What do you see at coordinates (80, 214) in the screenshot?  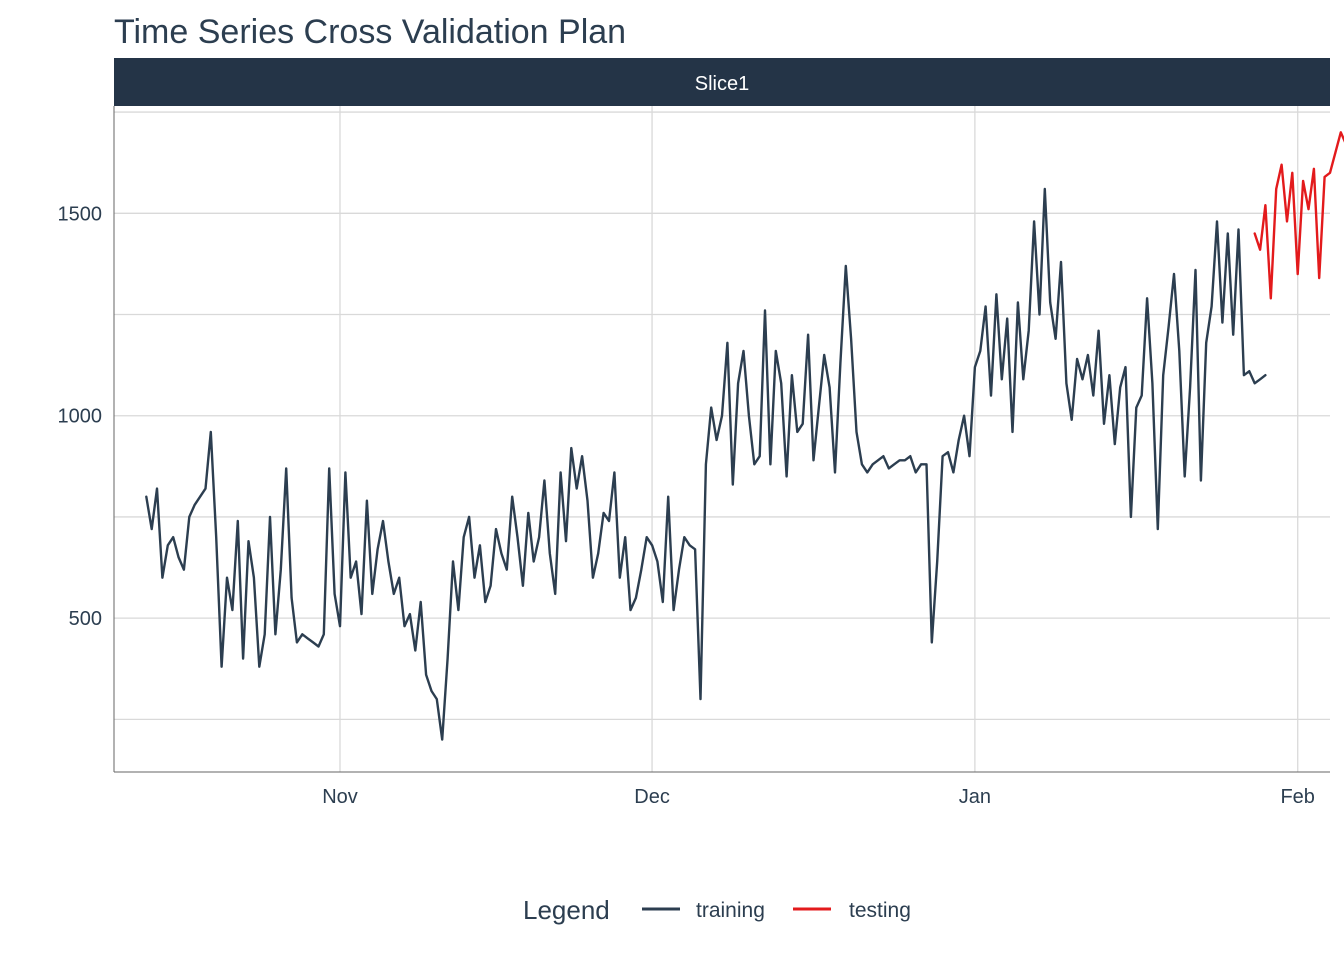 I see `y-tick-label: 1500` at bounding box center [80, 214].